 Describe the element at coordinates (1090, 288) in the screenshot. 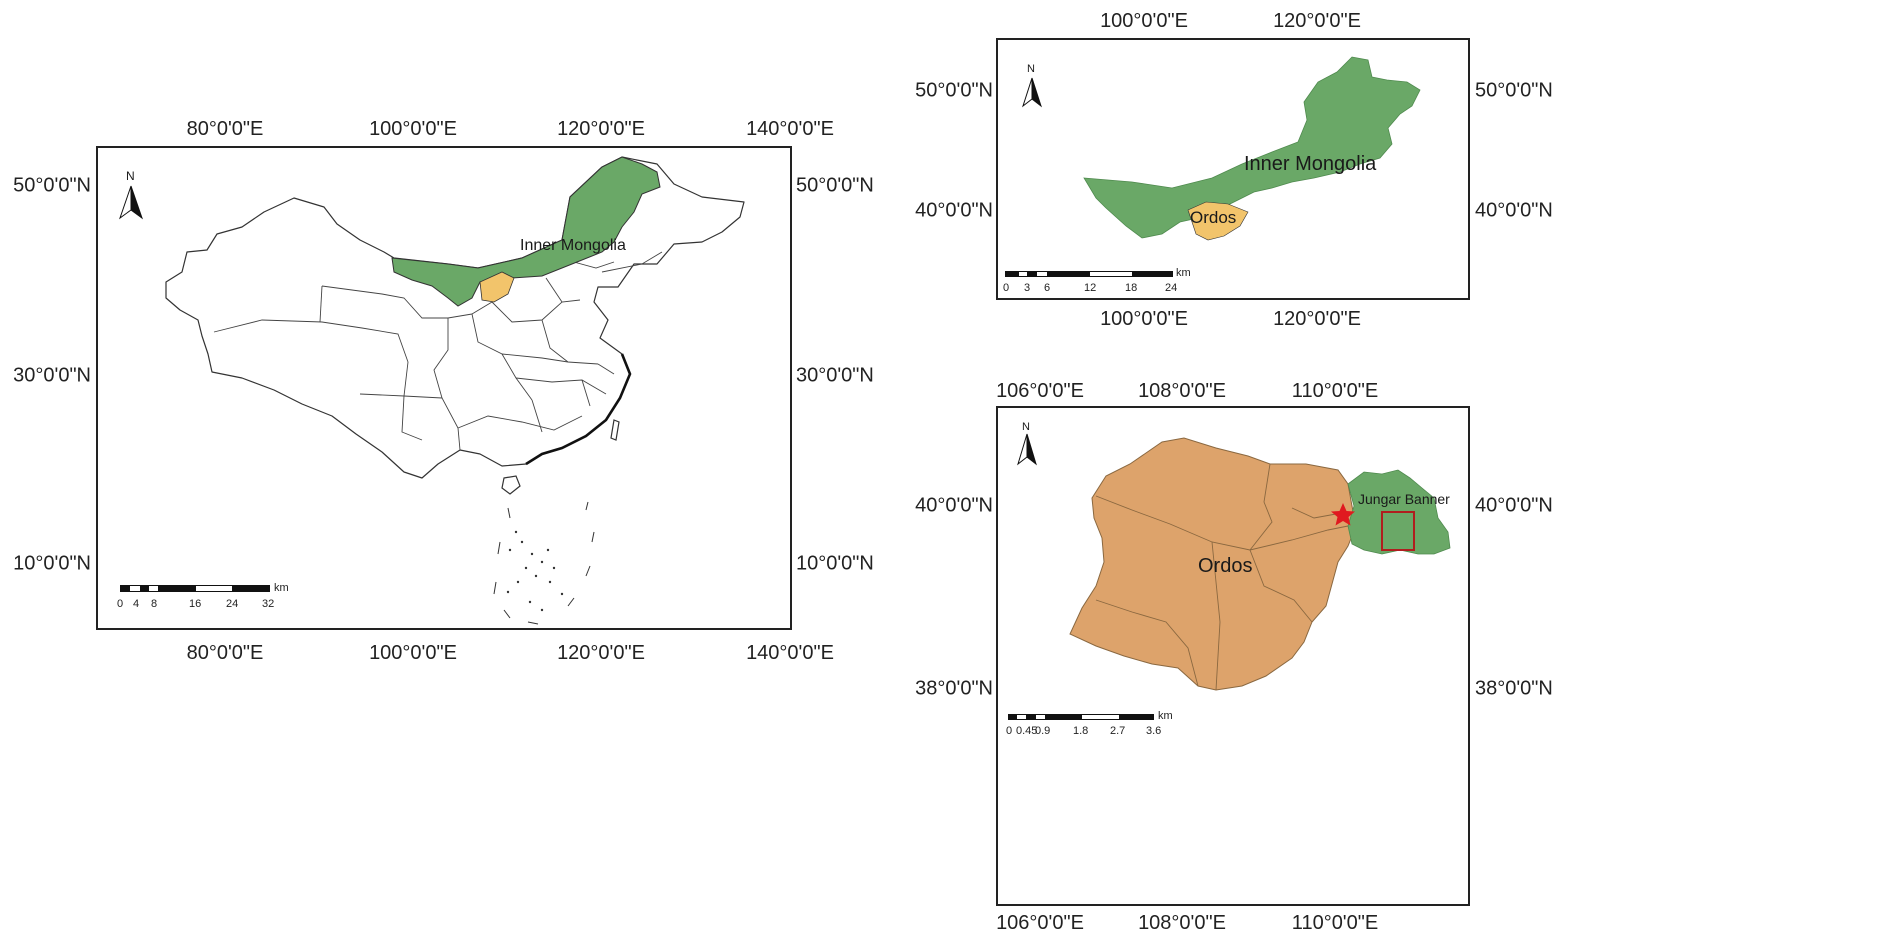

I see `scale-tick: 12` at that location.